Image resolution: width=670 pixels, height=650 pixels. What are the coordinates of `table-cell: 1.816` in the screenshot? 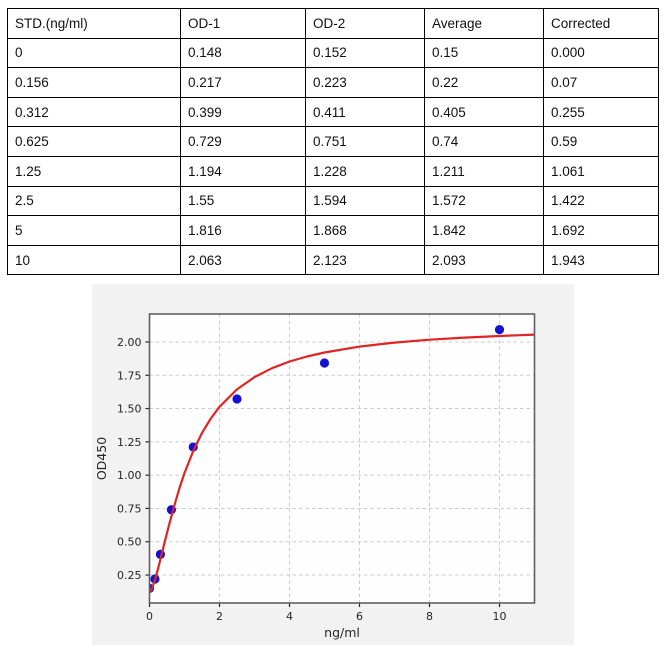 It's located at (243, 230).